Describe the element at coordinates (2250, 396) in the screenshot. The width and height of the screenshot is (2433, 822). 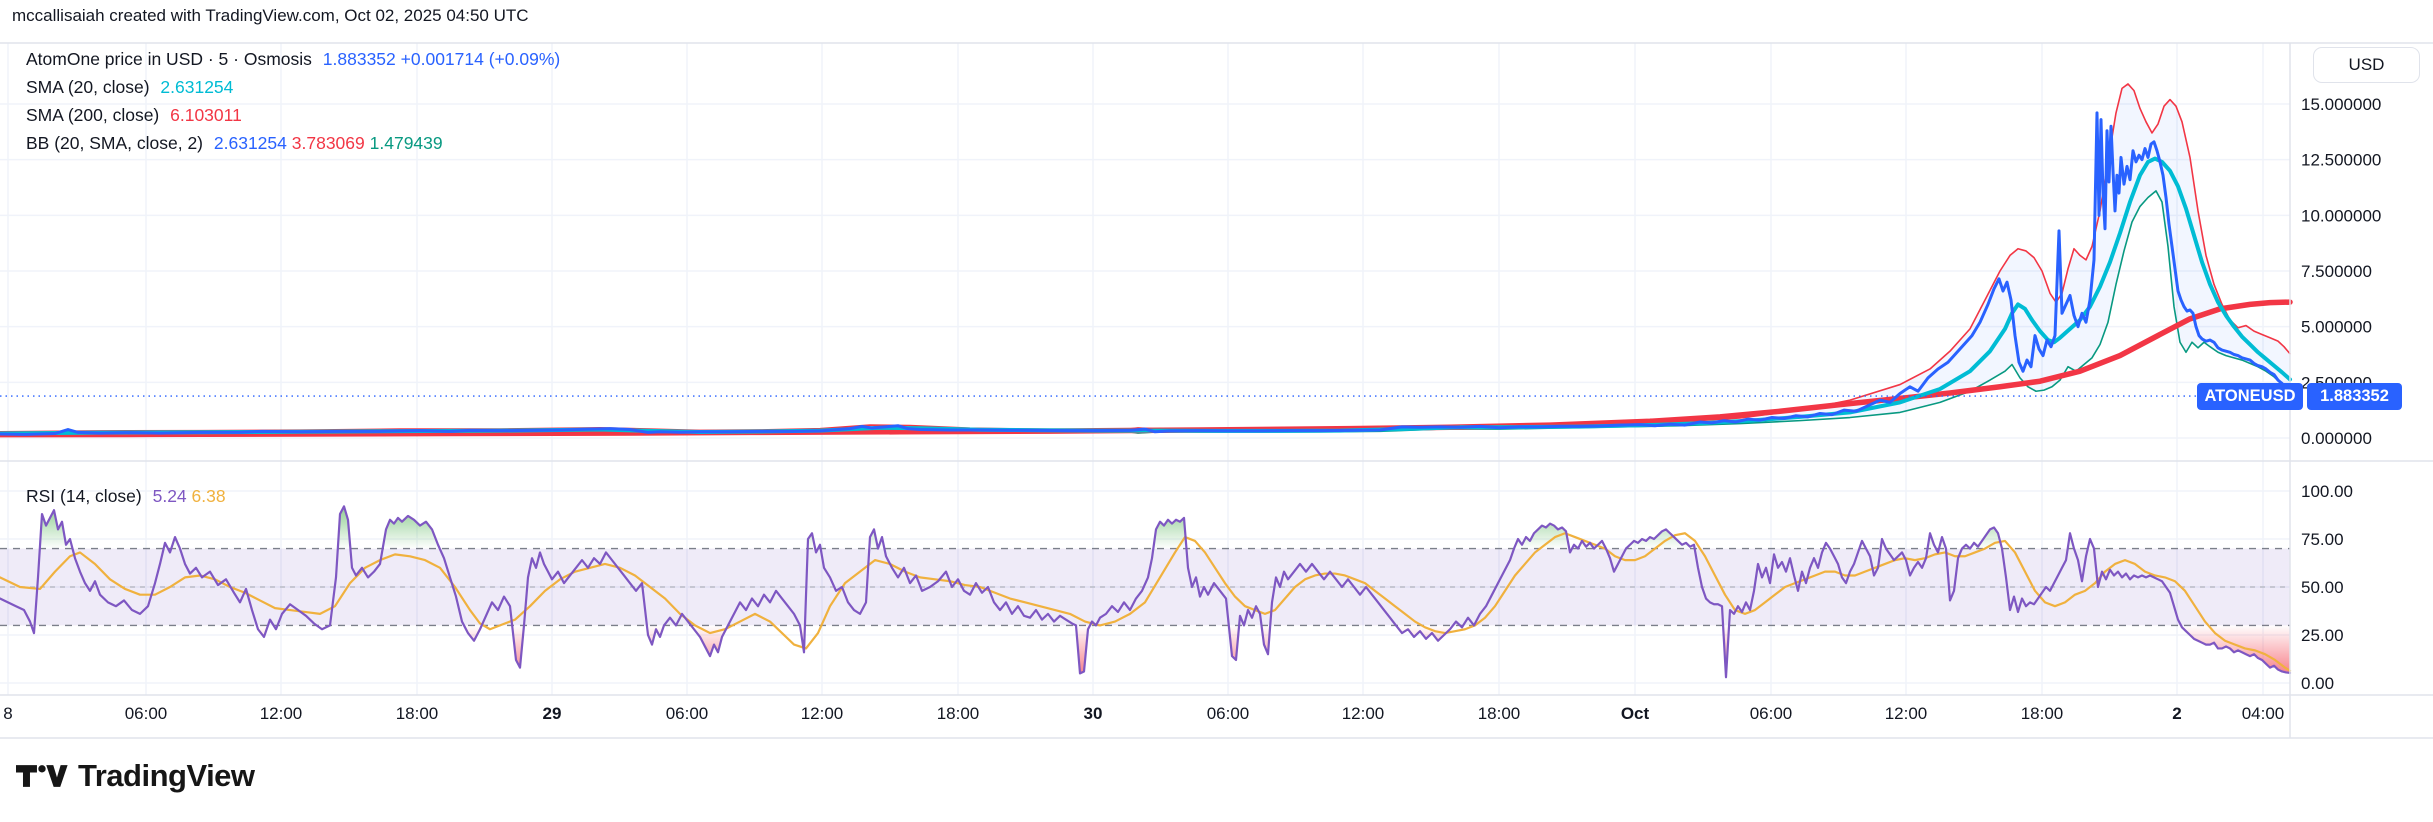
I see `symbol-price-flag: ATONEUSD` at that location.